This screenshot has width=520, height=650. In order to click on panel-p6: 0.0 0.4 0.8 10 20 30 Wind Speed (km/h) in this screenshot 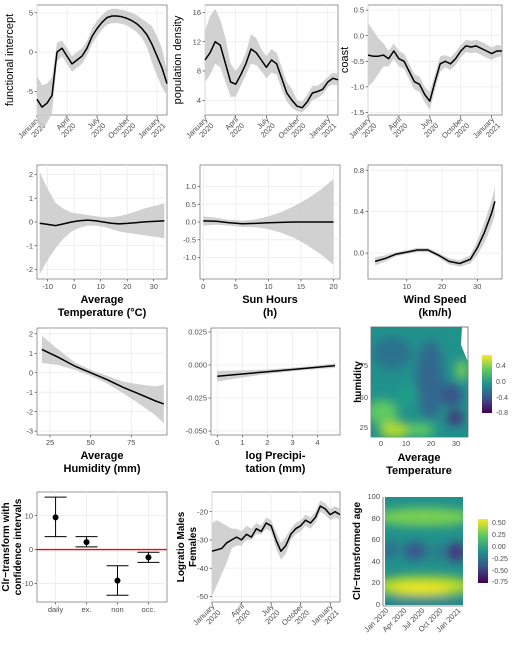, I will do `click(428, 241)`.